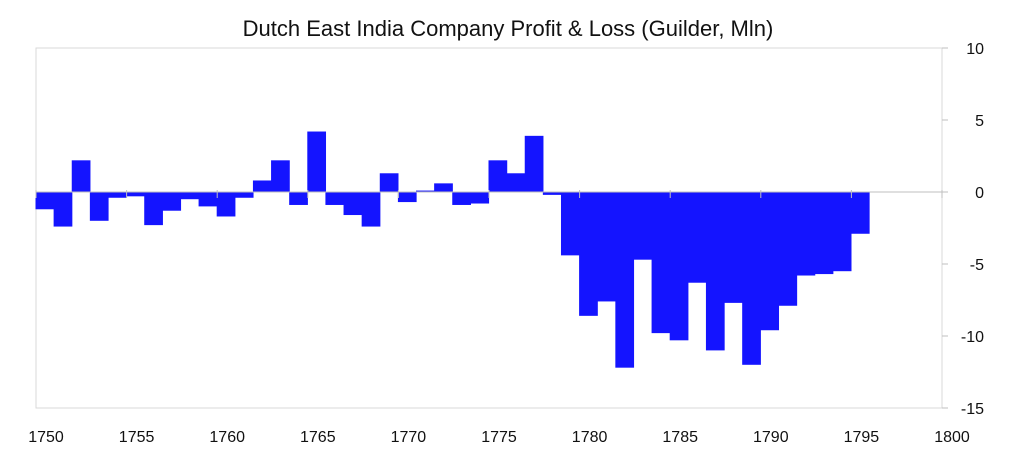 The image size is (1016, 466). I want to click on x-tick-label: 1790, so click(771, 437).